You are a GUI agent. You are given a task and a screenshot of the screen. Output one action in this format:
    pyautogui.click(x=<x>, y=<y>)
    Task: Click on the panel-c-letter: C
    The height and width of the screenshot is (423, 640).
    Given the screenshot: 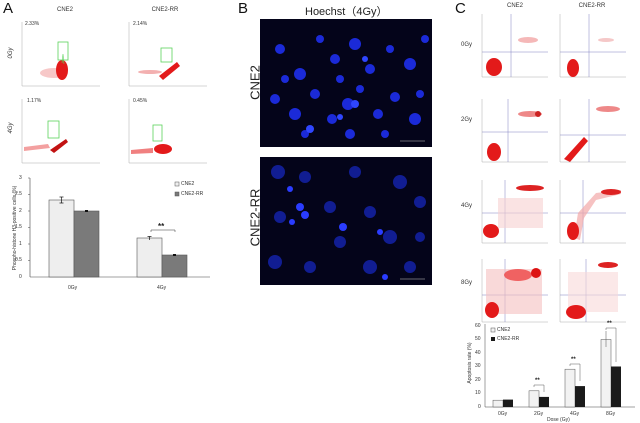 What is the action you would take?
    pyautogui.click(x=460, y=8)
    